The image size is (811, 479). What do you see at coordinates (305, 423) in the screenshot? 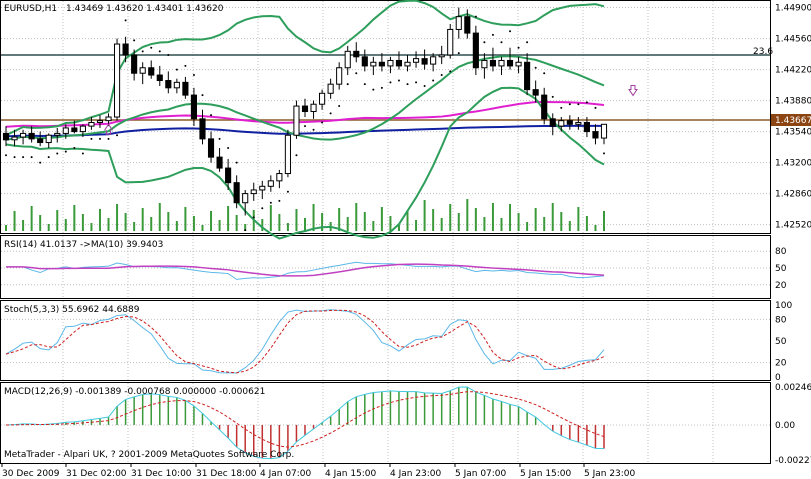
I see `macd-line` at bounding box center [305, 423].